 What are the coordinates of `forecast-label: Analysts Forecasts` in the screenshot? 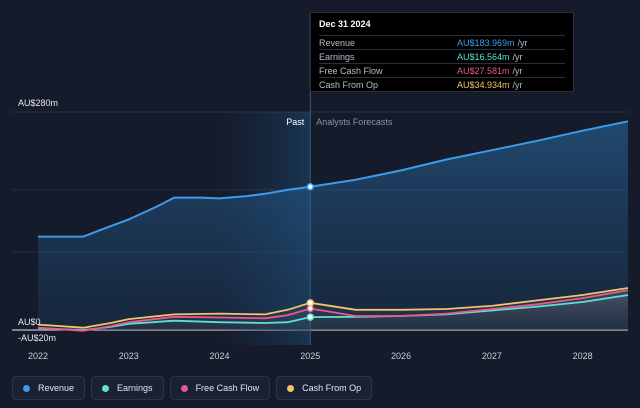 It's located at (354, 122).